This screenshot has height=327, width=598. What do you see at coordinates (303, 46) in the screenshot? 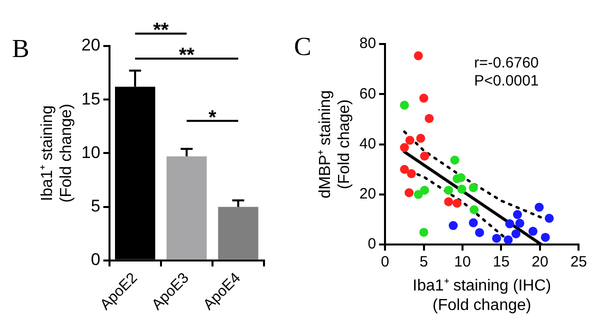
I see `chart-title: C` at bounding box center [303, 46].